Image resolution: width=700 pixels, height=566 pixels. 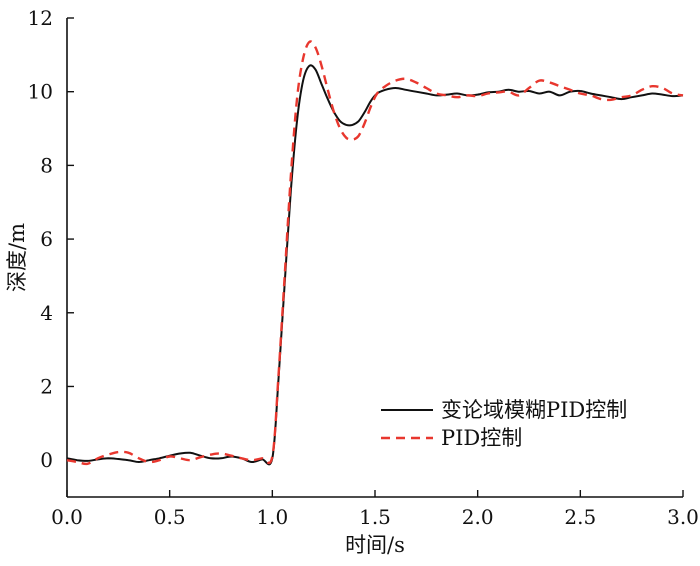 What do you see at coordinates (170, 517) in the screenshot?
I see `x-tick-label: 0.5` at bounding box center [170, 517].